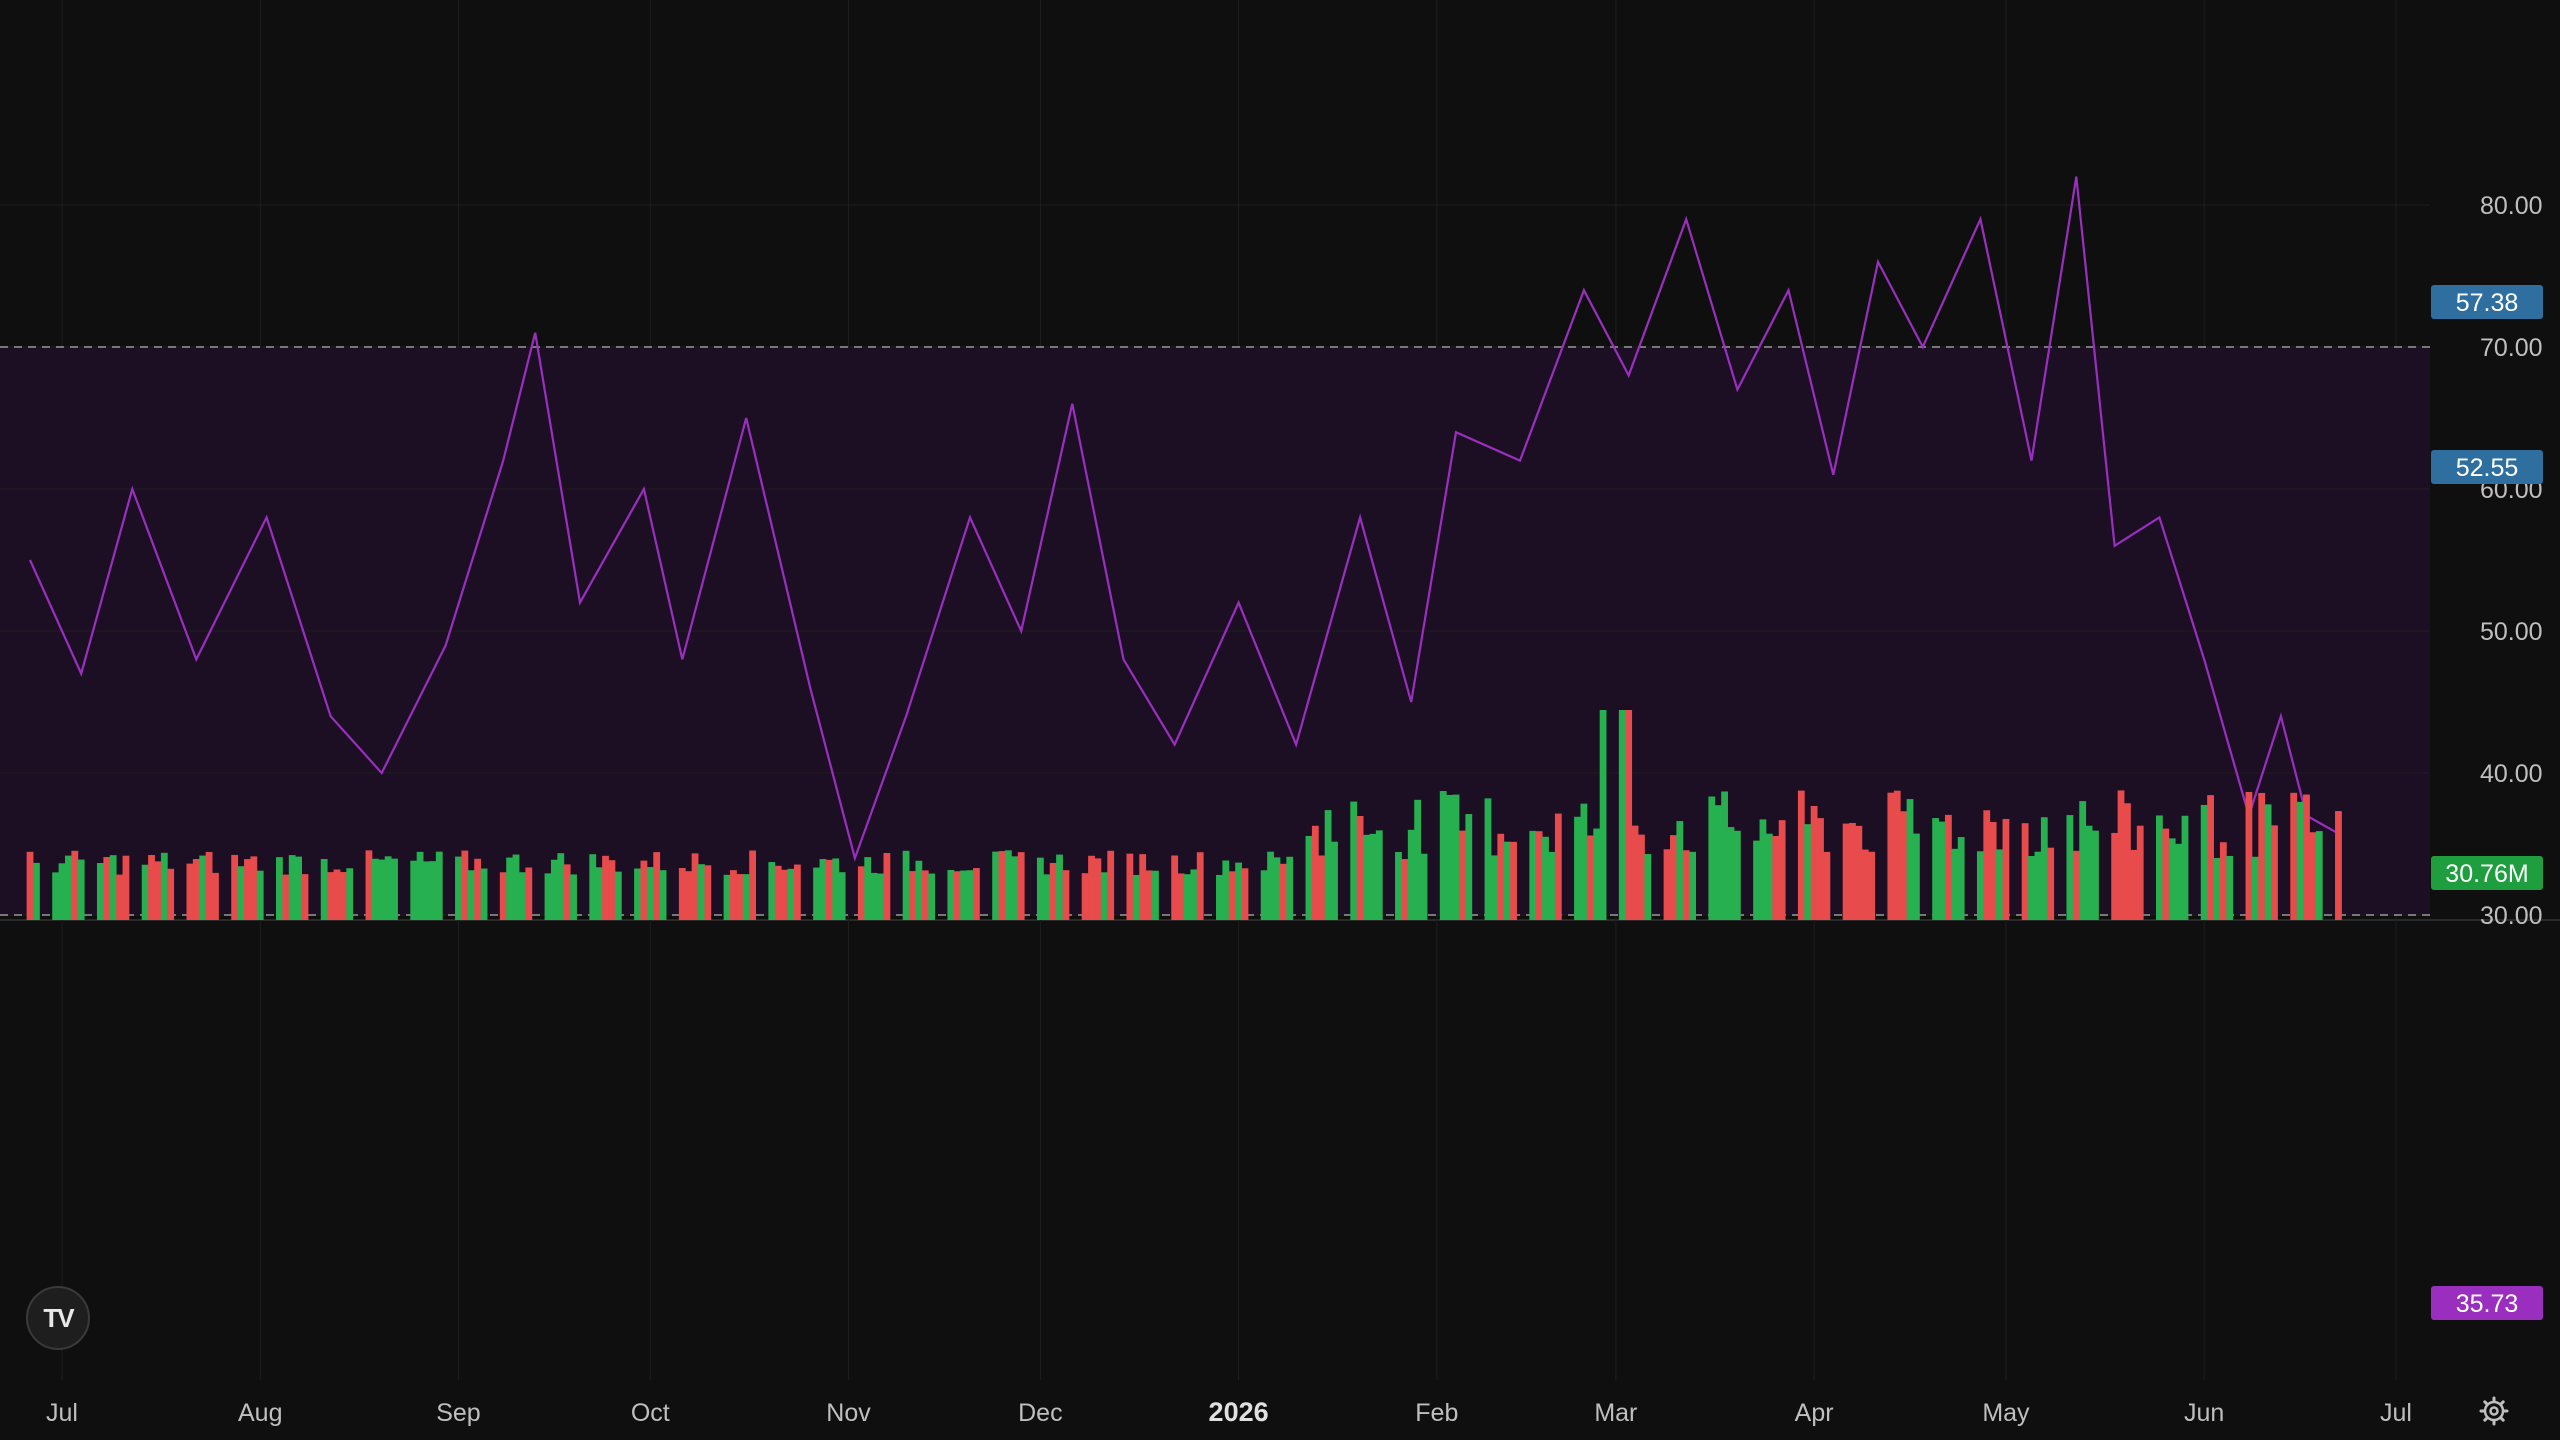 The height and width of the screenshot is (1440, 2560). Describe the element at coordinates (58, 1318) in the screenshot. I see `tradingview-logo: TV` at that location.